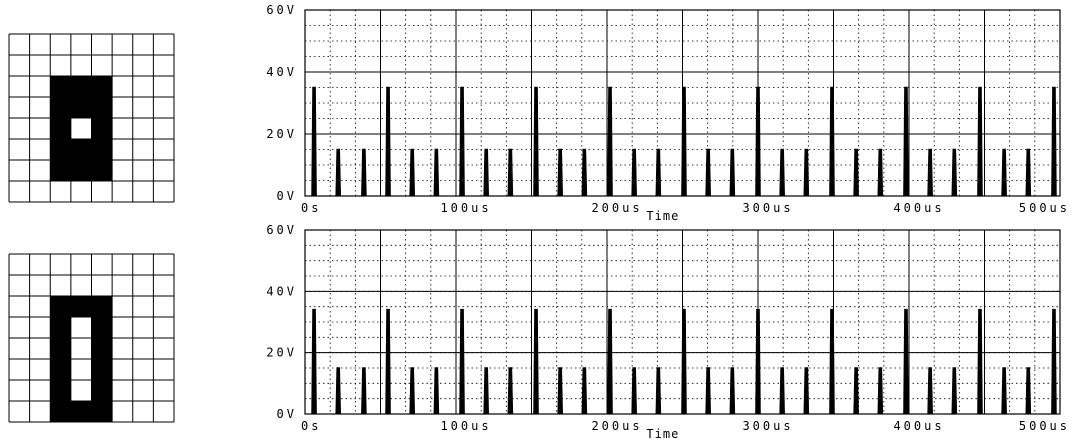 The image size is (1084, 440). Describe the element at coordinates (465, 426) in the screenshot. I see `x-tick-label: 100us` at that location.